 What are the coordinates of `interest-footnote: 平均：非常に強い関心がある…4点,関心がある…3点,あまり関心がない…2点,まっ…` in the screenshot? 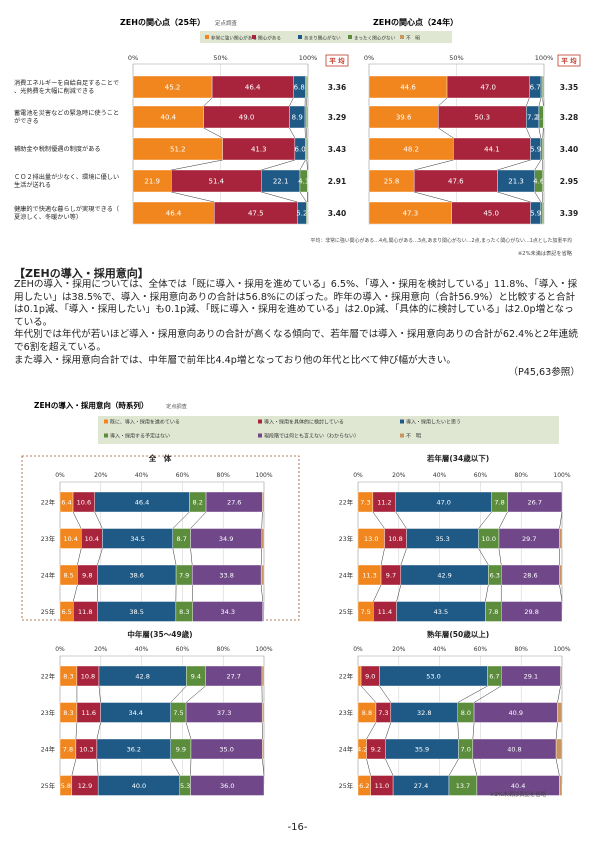 It's located at (442, 240).